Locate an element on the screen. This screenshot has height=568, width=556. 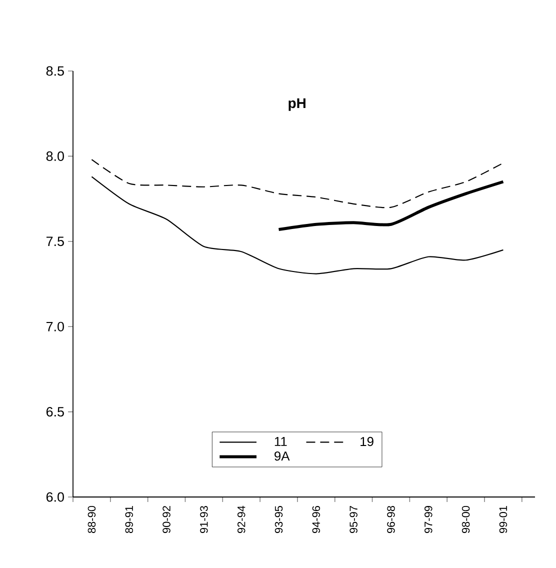
legend-label: 11 is located at coordinates (280, 441).